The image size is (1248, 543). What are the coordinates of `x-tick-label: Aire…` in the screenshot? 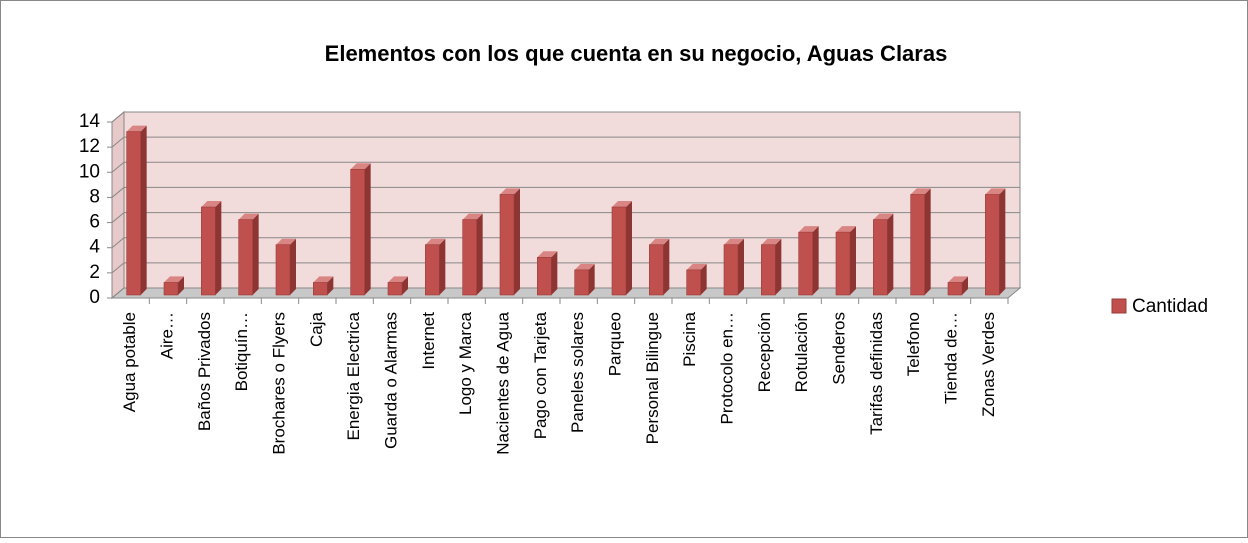 It's located at (166, 335).